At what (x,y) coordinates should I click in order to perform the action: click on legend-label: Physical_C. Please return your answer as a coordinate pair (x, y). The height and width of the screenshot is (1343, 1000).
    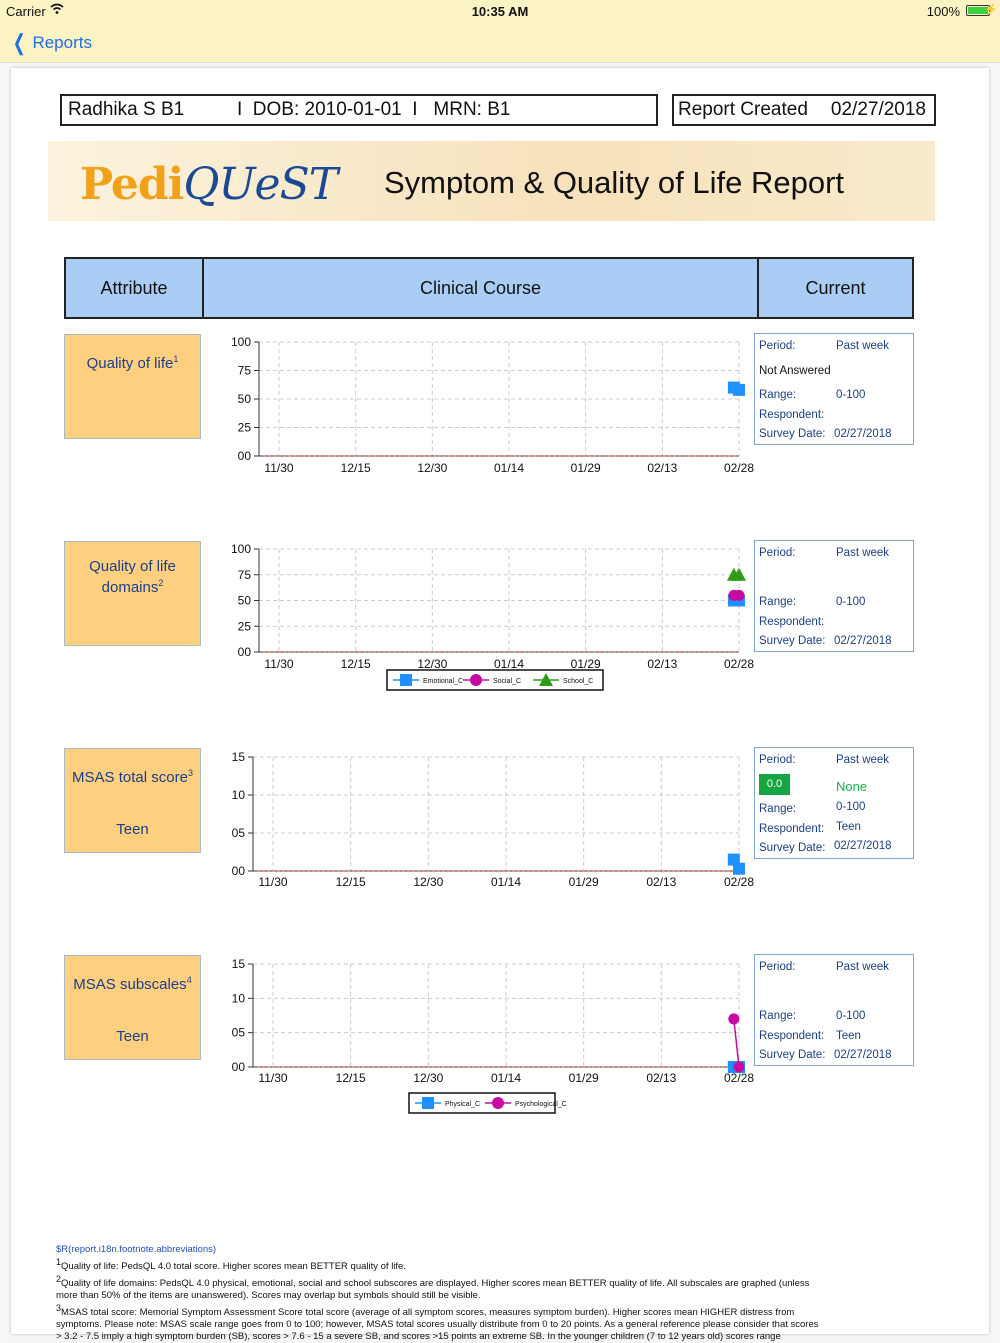
    Looking at the image, I should click on (462, 1104).